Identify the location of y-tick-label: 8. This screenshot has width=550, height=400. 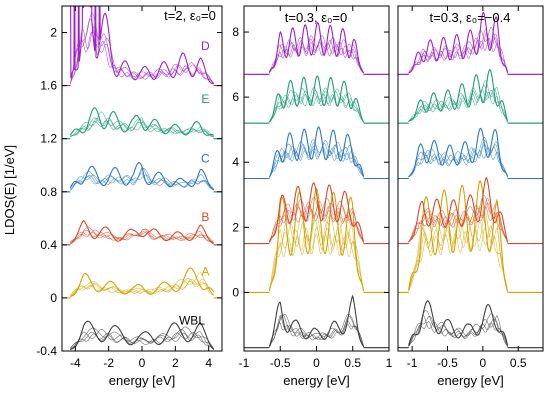
(235, 32).